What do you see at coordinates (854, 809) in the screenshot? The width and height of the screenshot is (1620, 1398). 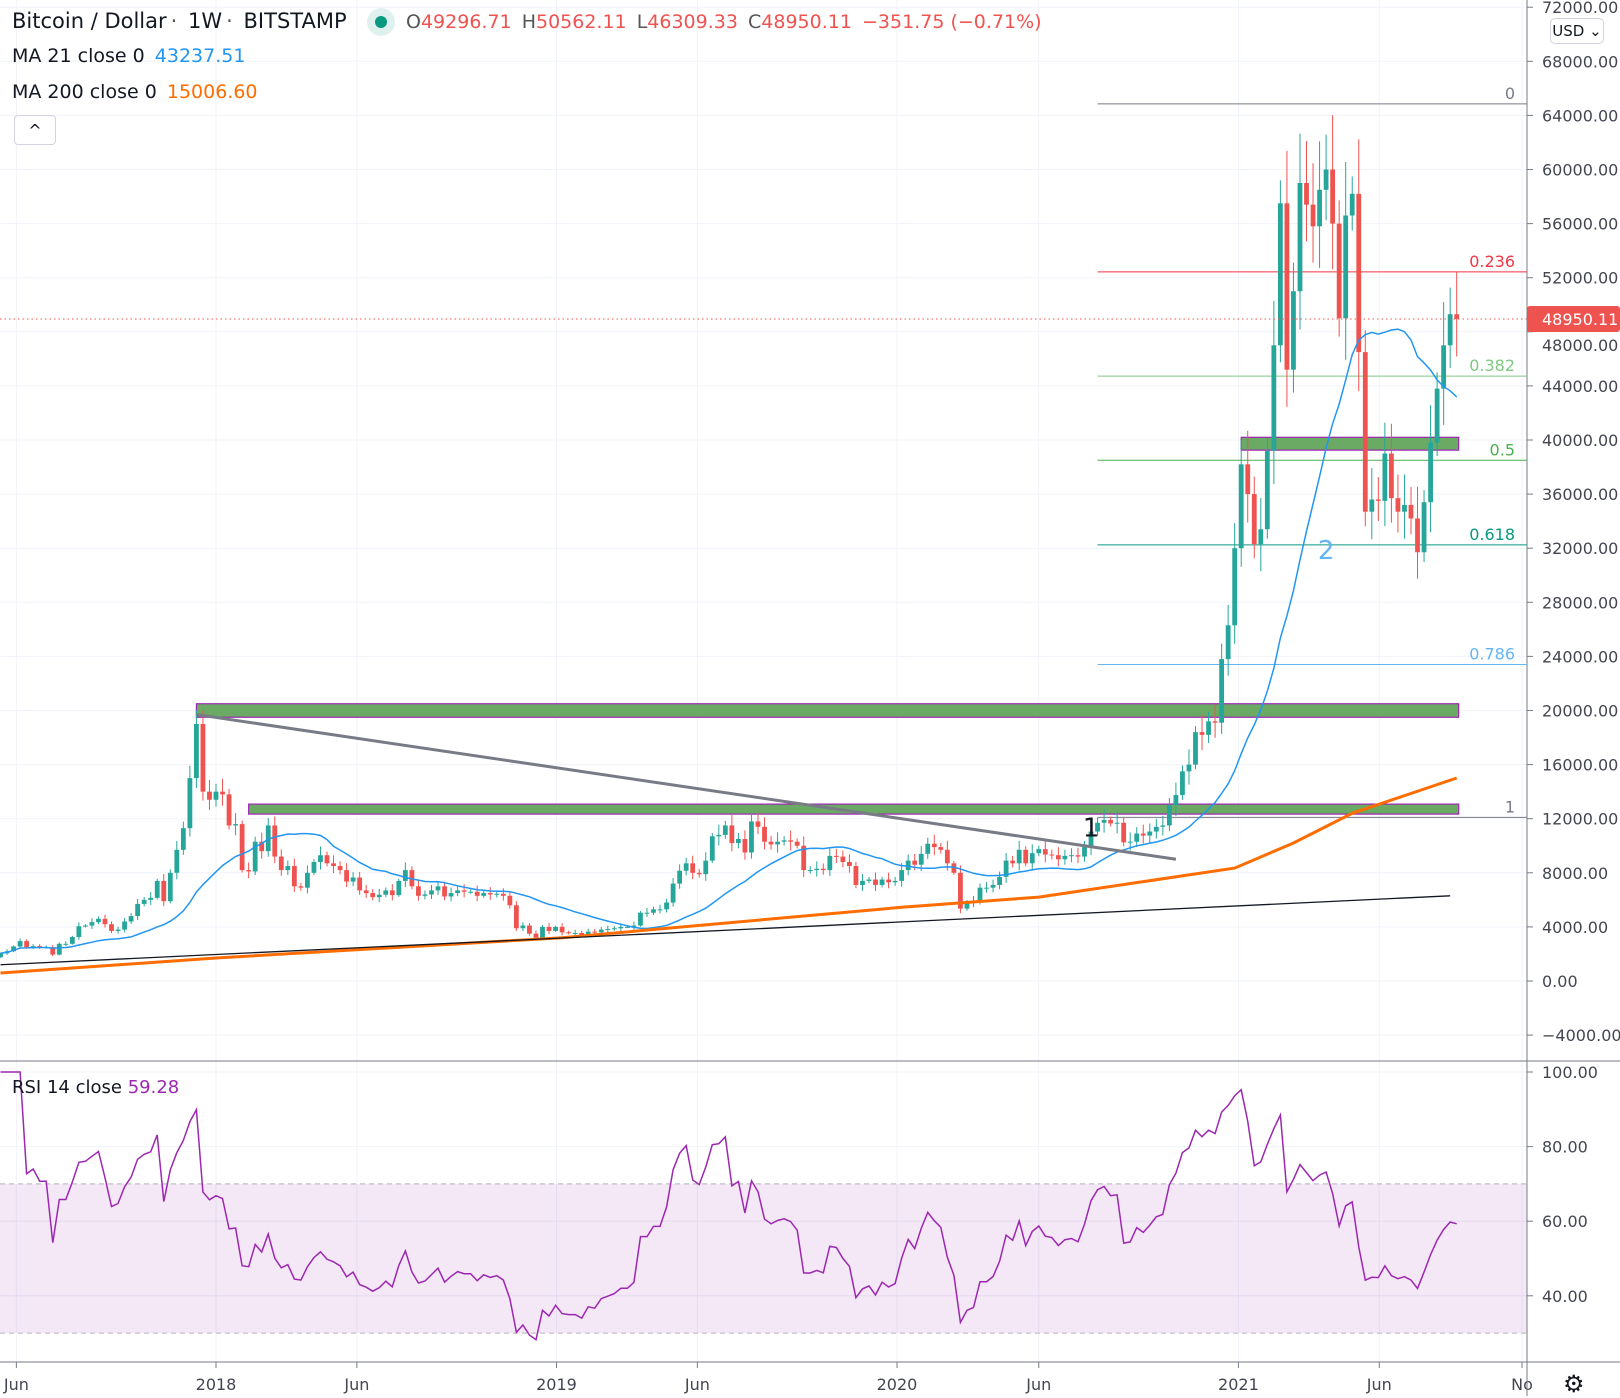 I see `support-resistance-zone` at bounding box center [854, 809].